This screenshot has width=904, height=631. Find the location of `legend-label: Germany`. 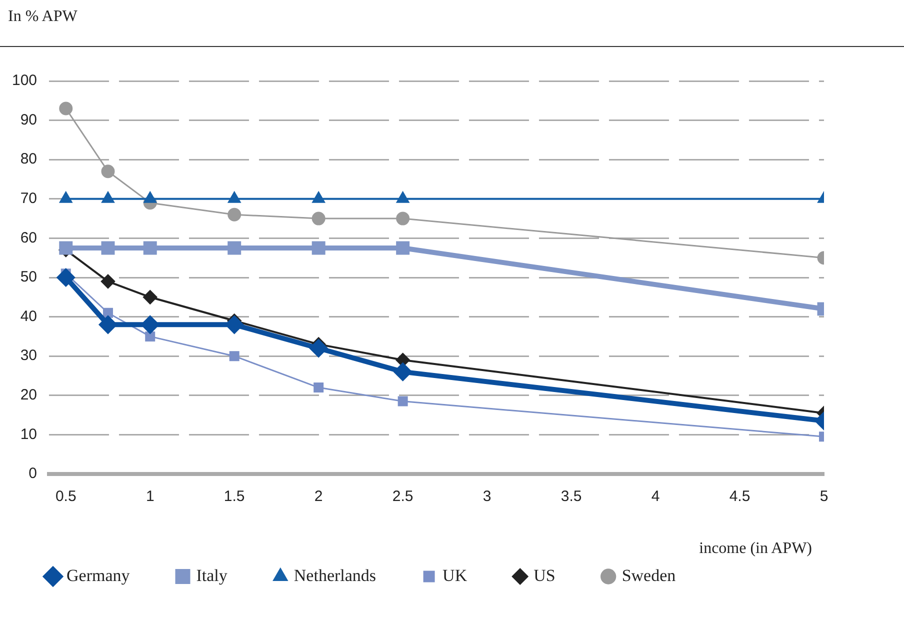

legend-label: Germany is located at coordinates (98, 575).